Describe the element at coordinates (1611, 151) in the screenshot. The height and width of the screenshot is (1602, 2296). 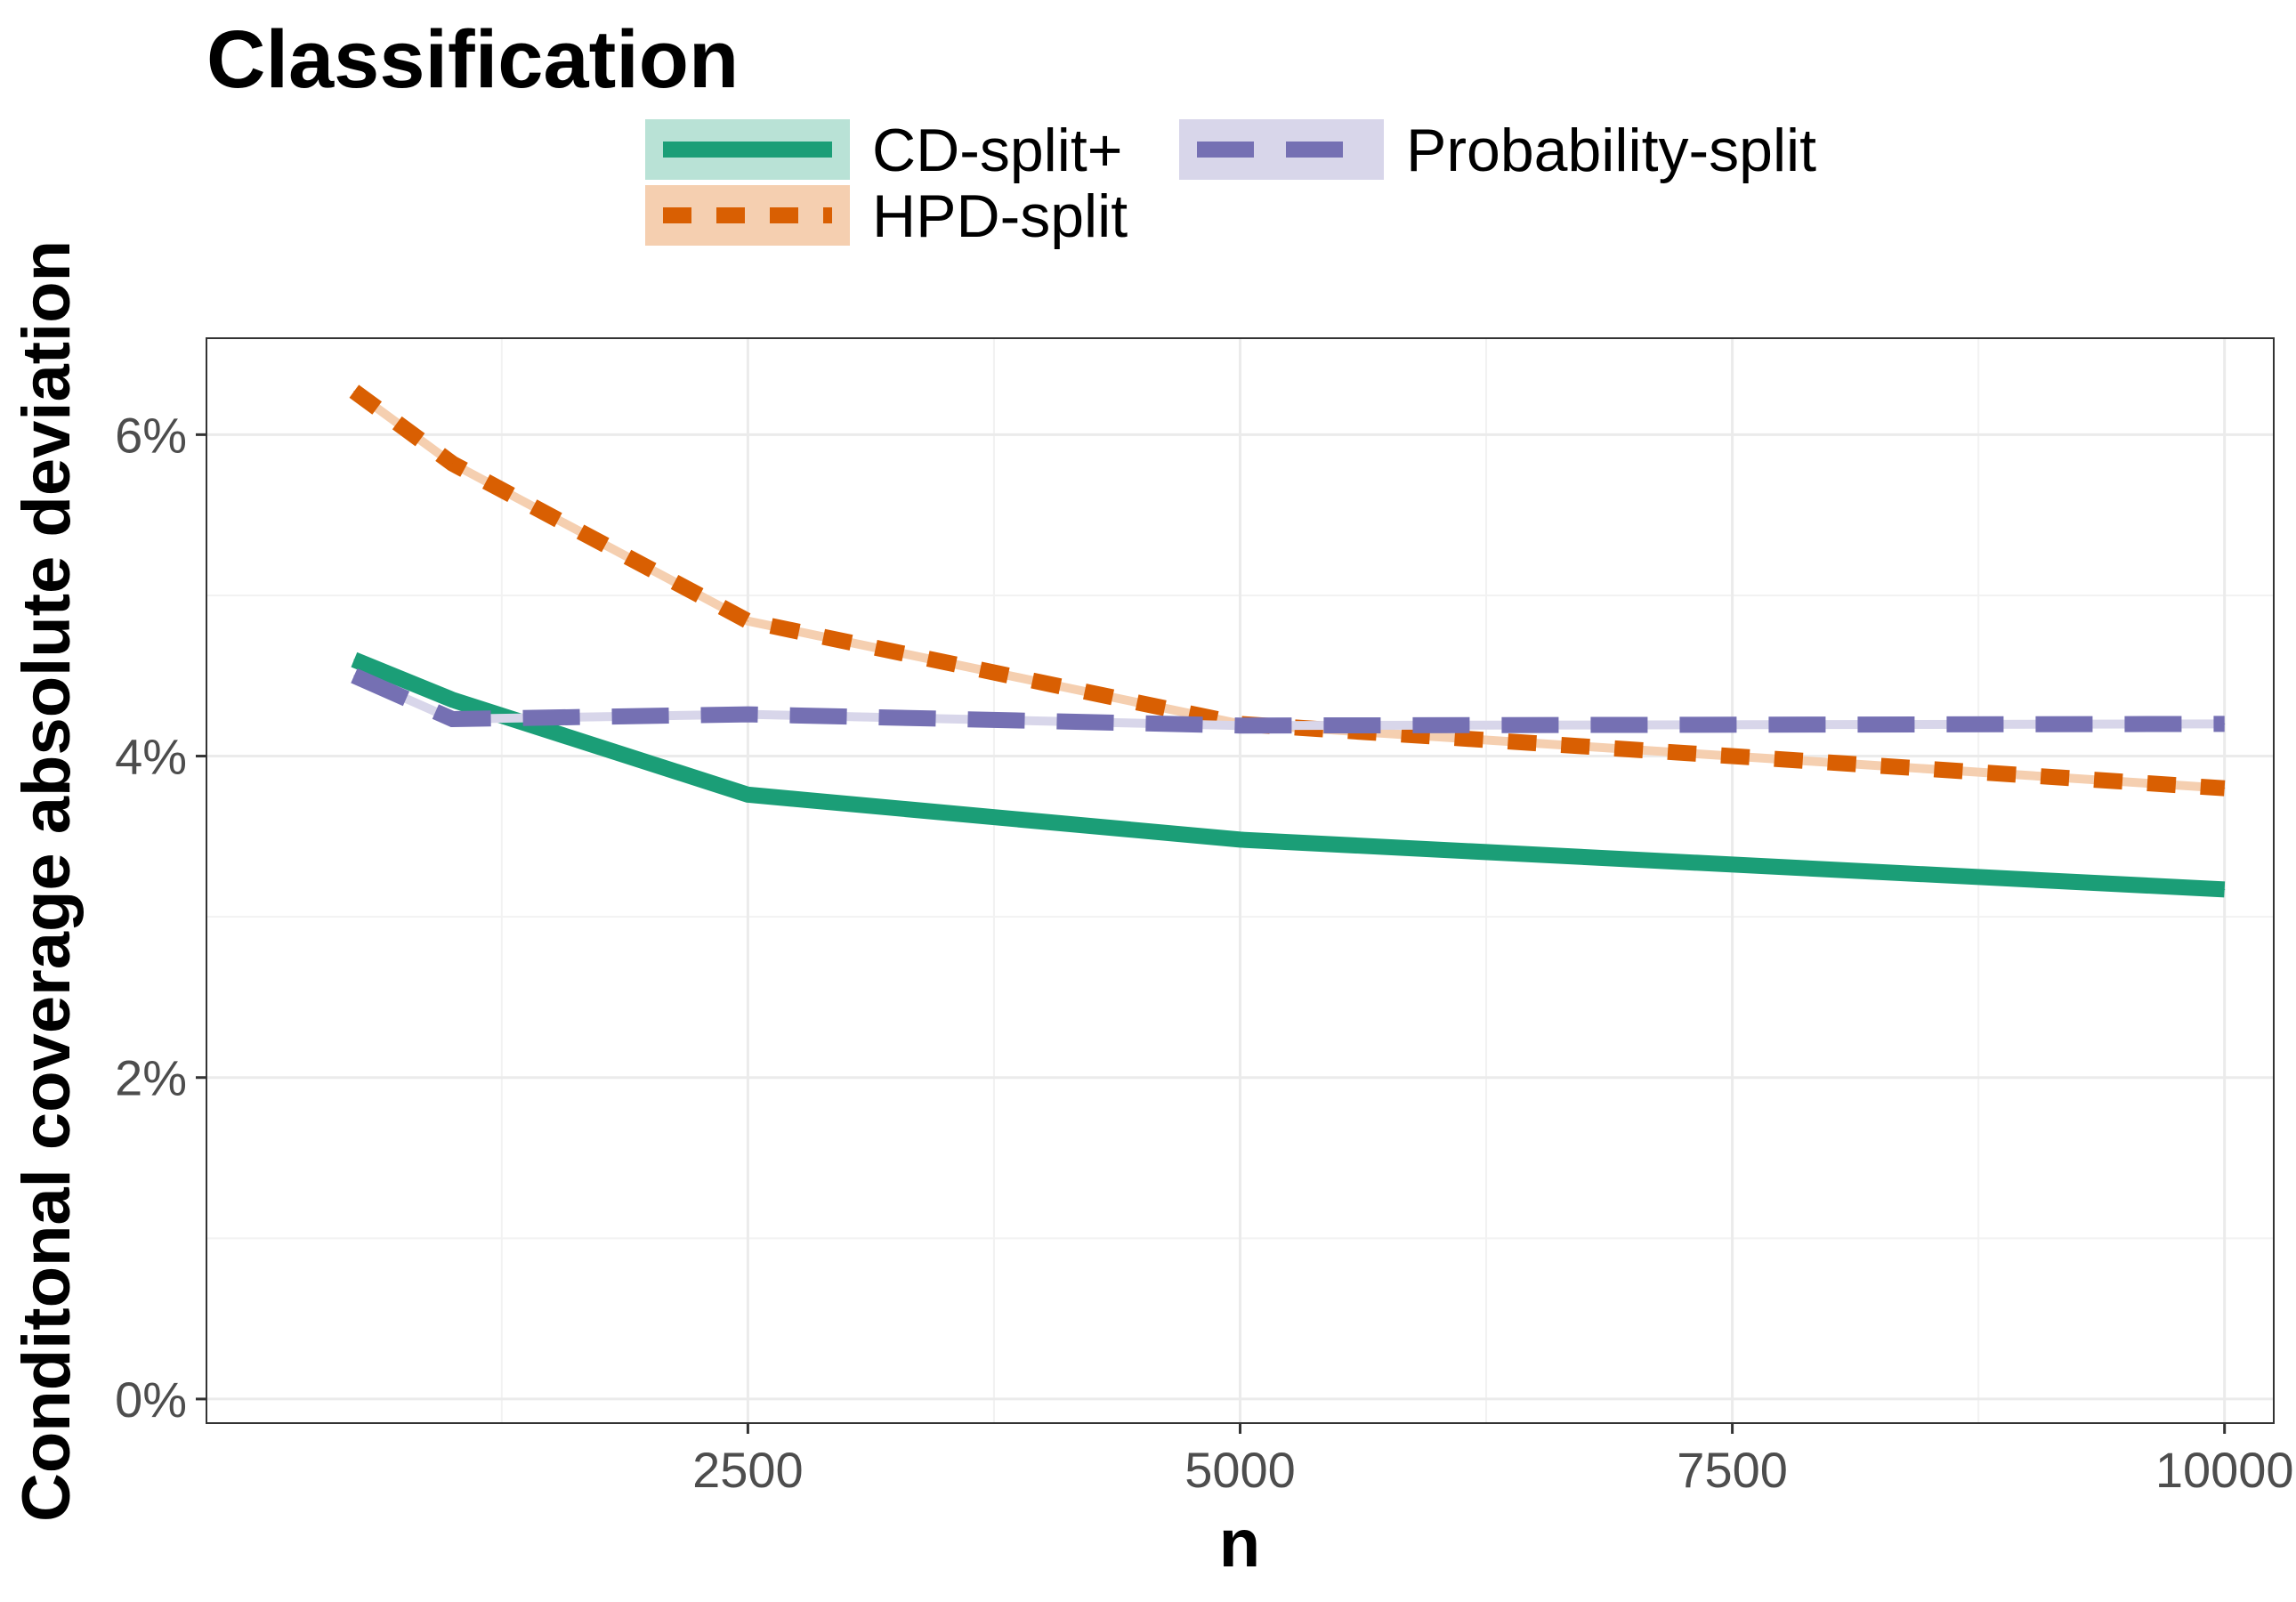
I see `legend-label-probability-split: Probability-split` at that location.